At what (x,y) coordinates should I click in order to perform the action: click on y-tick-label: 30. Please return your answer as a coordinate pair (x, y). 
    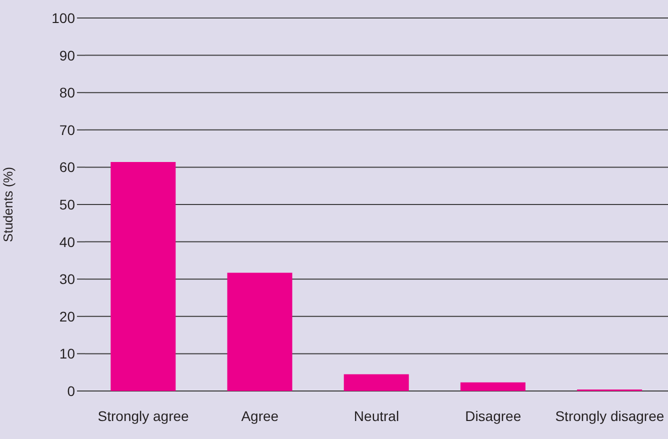
    Looking at the image, I should click on (67, 279).